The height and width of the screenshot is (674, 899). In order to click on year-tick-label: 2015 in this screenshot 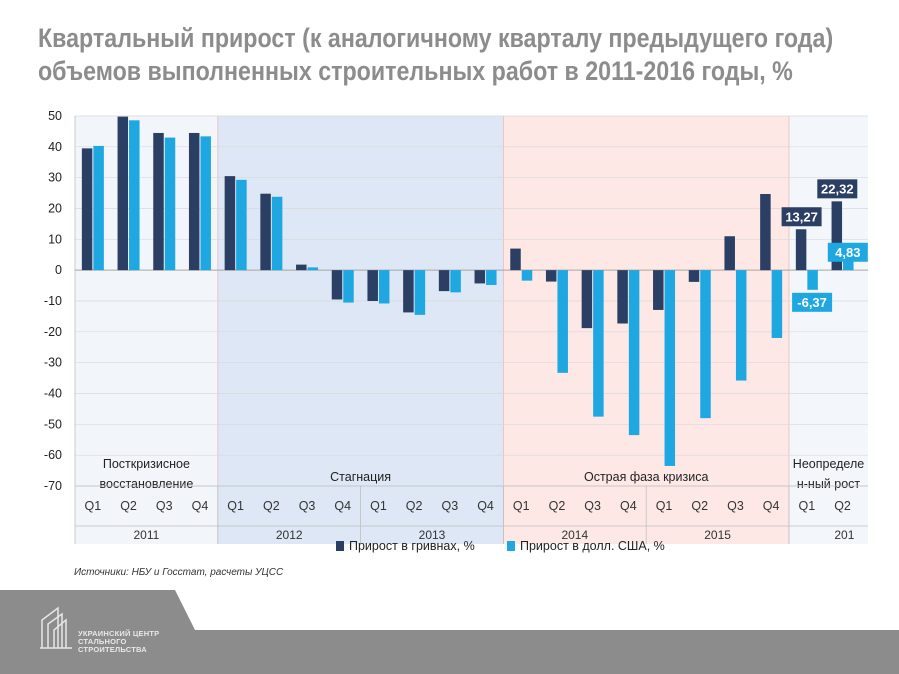, I will do `click(717, 535)`.